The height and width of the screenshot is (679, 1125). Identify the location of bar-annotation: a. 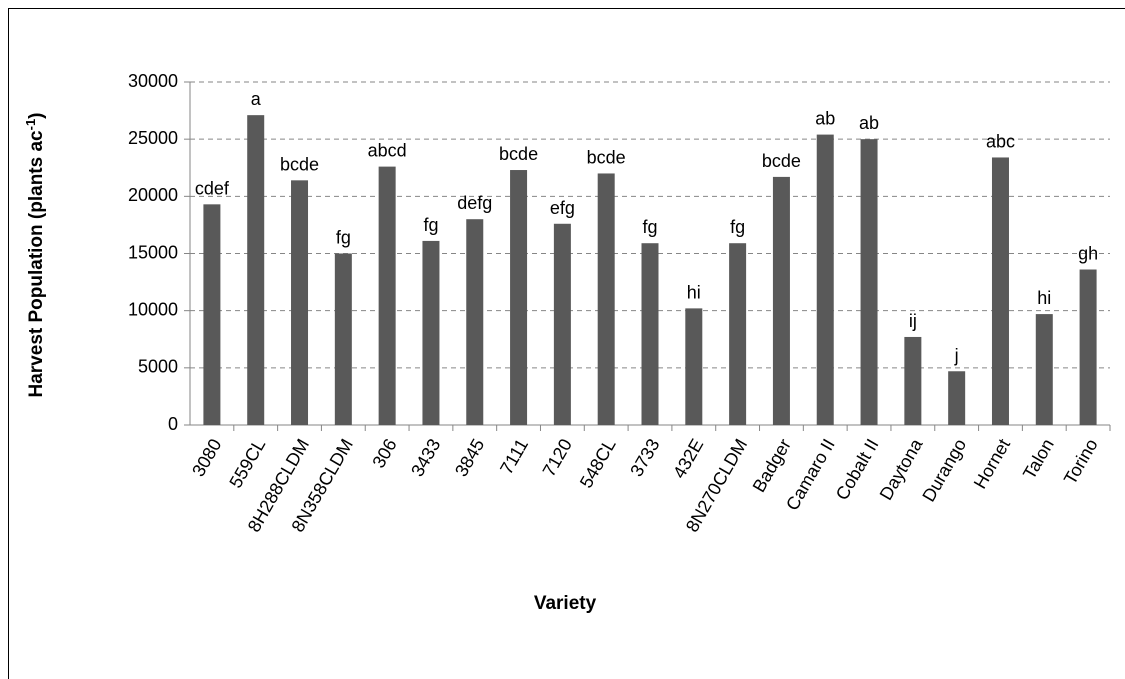
(256, 99).